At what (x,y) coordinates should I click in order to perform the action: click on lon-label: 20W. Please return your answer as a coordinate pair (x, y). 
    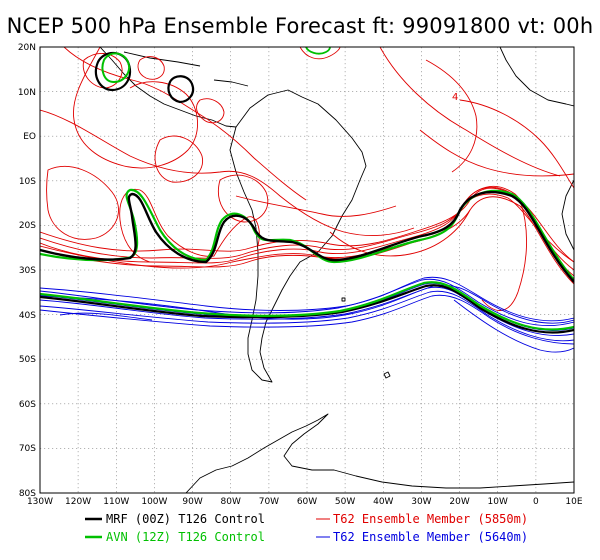
    Looking at the image, I should click on (459, 502).